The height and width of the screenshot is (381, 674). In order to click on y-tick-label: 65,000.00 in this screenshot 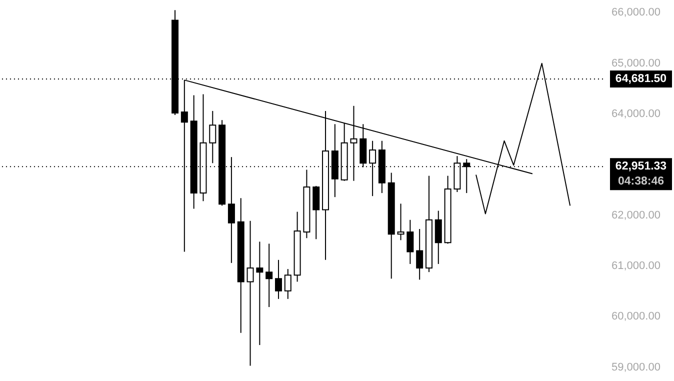, I will do `click(636, 63)`.